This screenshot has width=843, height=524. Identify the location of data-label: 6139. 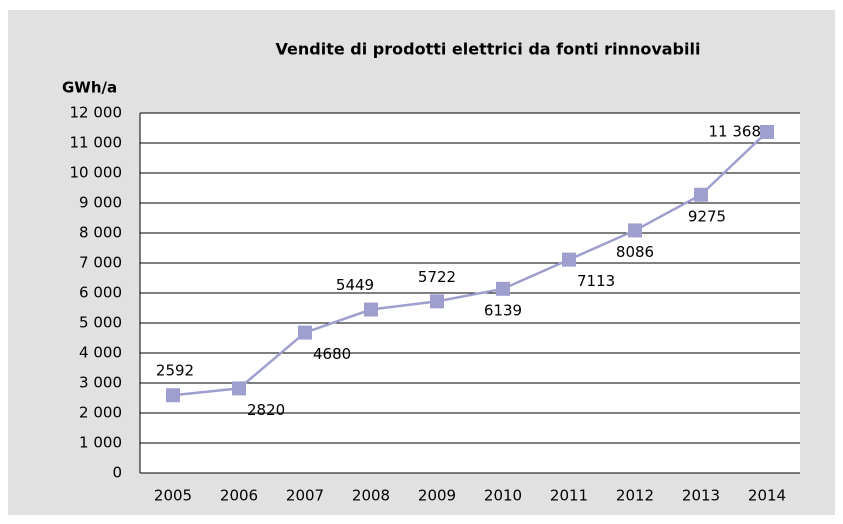
(503, 310).